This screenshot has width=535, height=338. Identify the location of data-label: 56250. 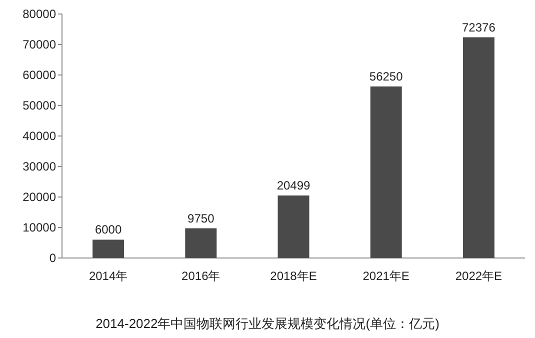
(386, 76).